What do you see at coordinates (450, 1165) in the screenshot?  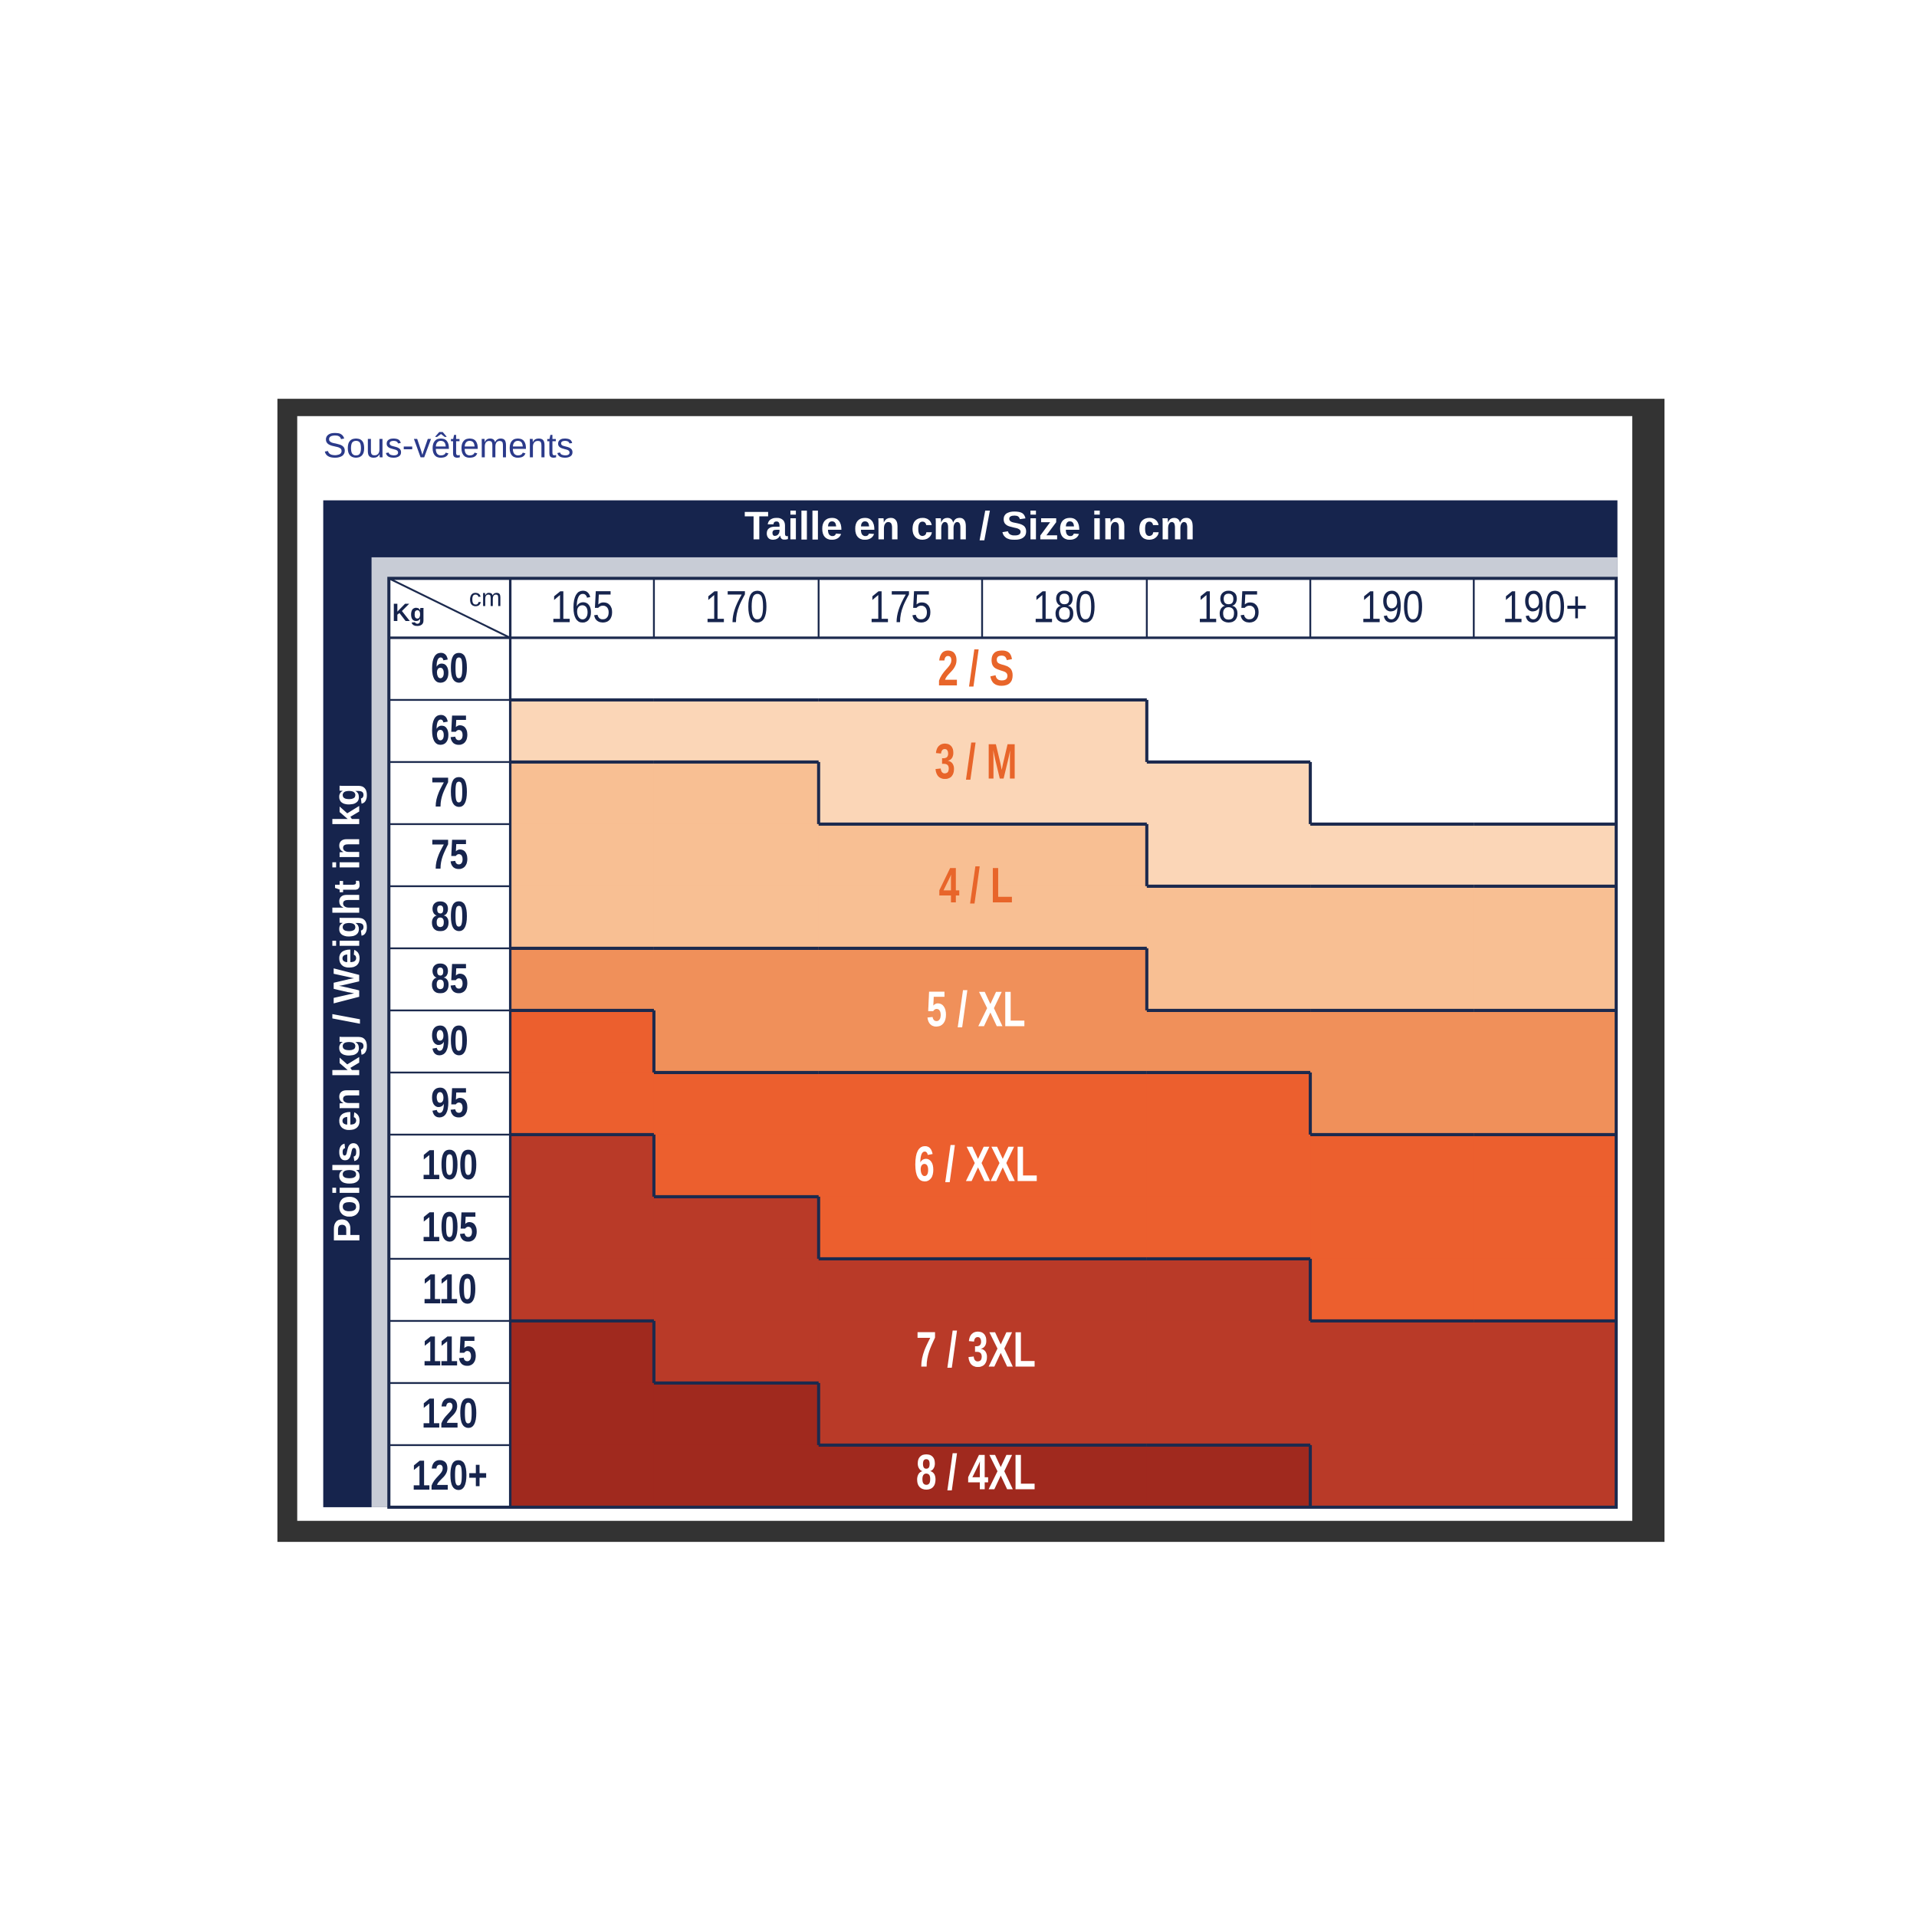 I see `weight-label: 100` at bounding box center [450, 1165].